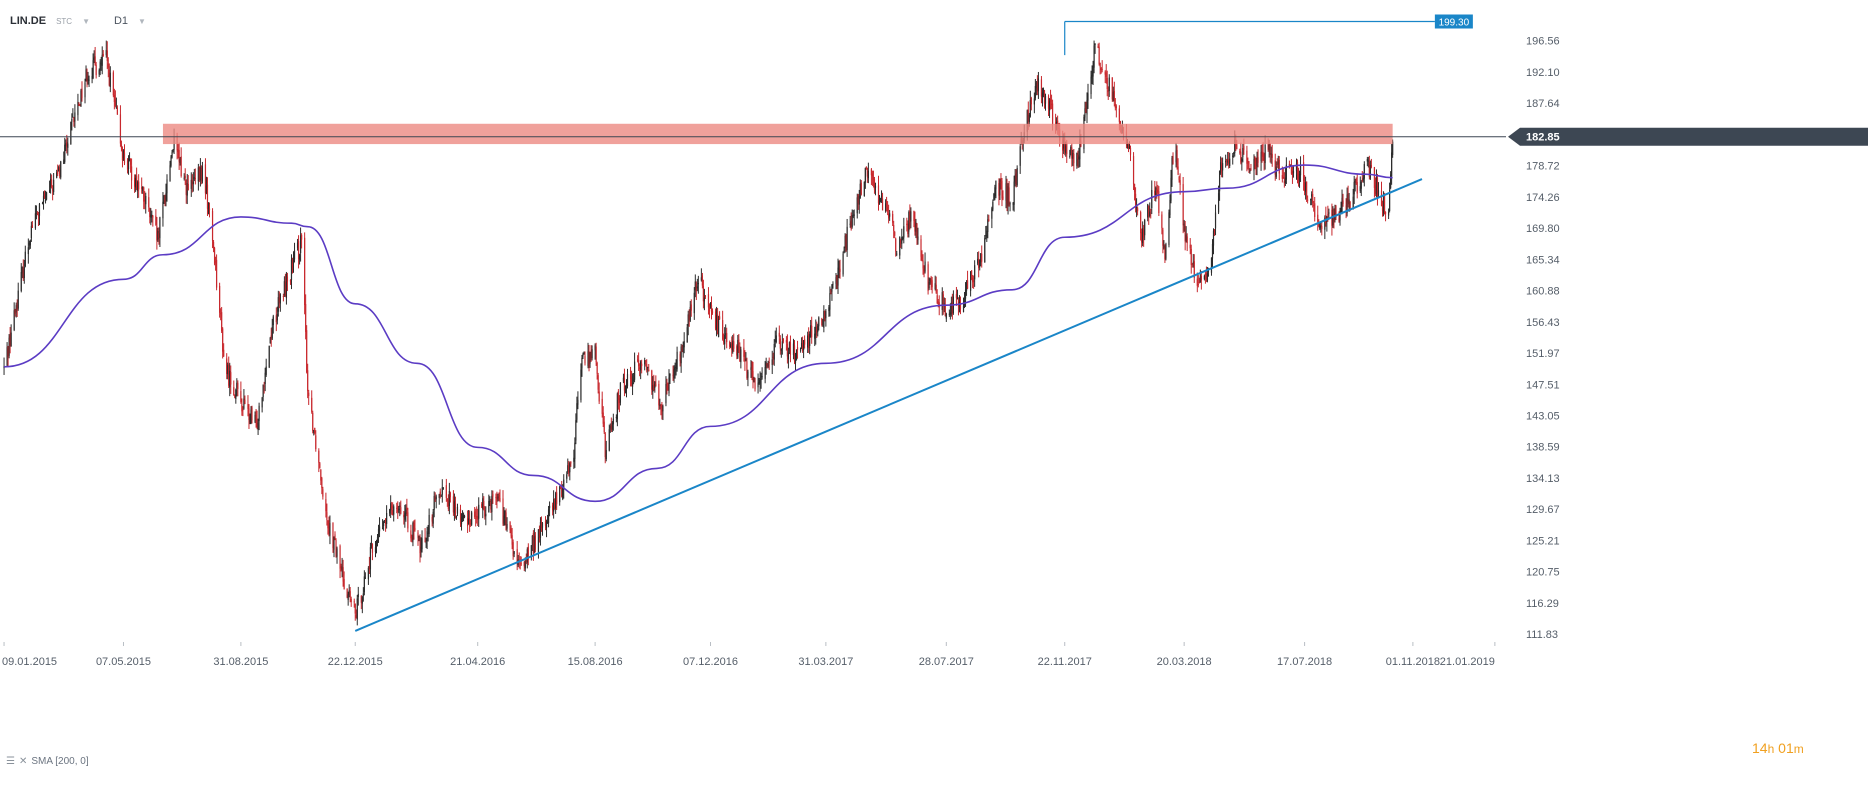  What do you see at coordinates (1543, 260) in the screenshot?
I see `y-tick-label: 165.34` at bounding box center [1543, 260].